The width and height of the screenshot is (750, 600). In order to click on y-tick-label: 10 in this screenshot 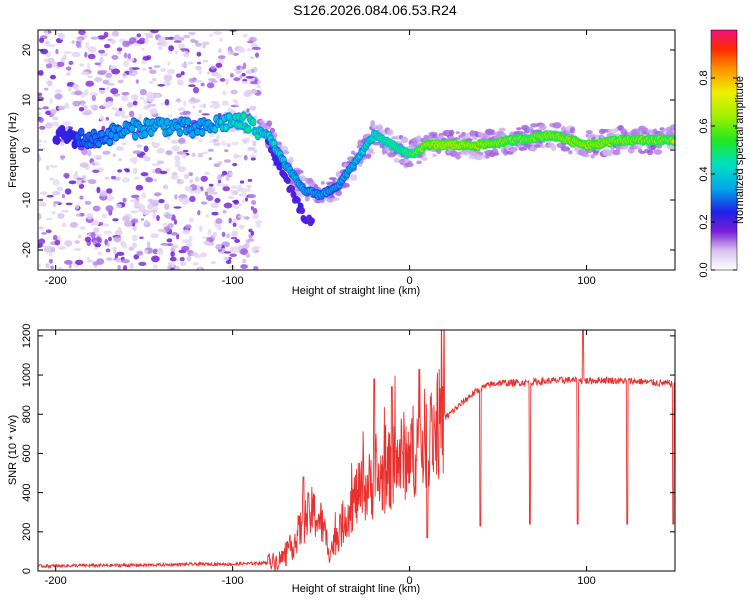, I will do `click(27, 100)`.